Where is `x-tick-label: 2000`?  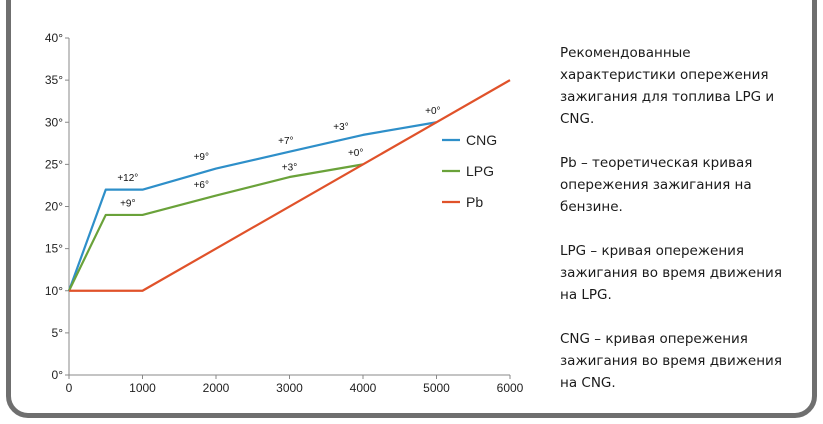 x-tick-label: 2000 is located at coordinates (216, 388).